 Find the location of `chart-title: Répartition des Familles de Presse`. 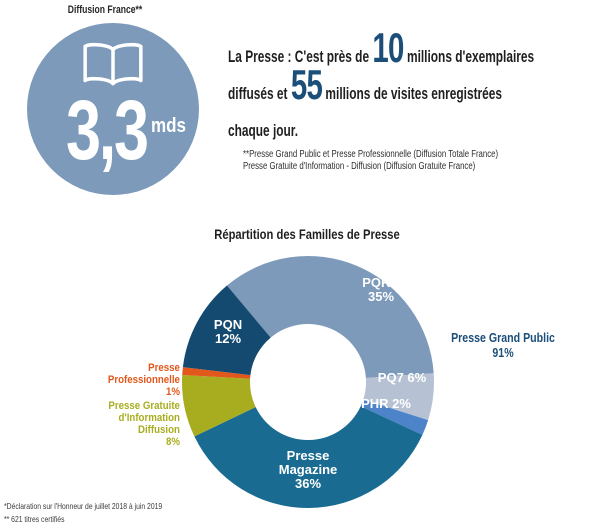

chart-title: Répartition des Familles de Presse is located at coordinates (307, 234).